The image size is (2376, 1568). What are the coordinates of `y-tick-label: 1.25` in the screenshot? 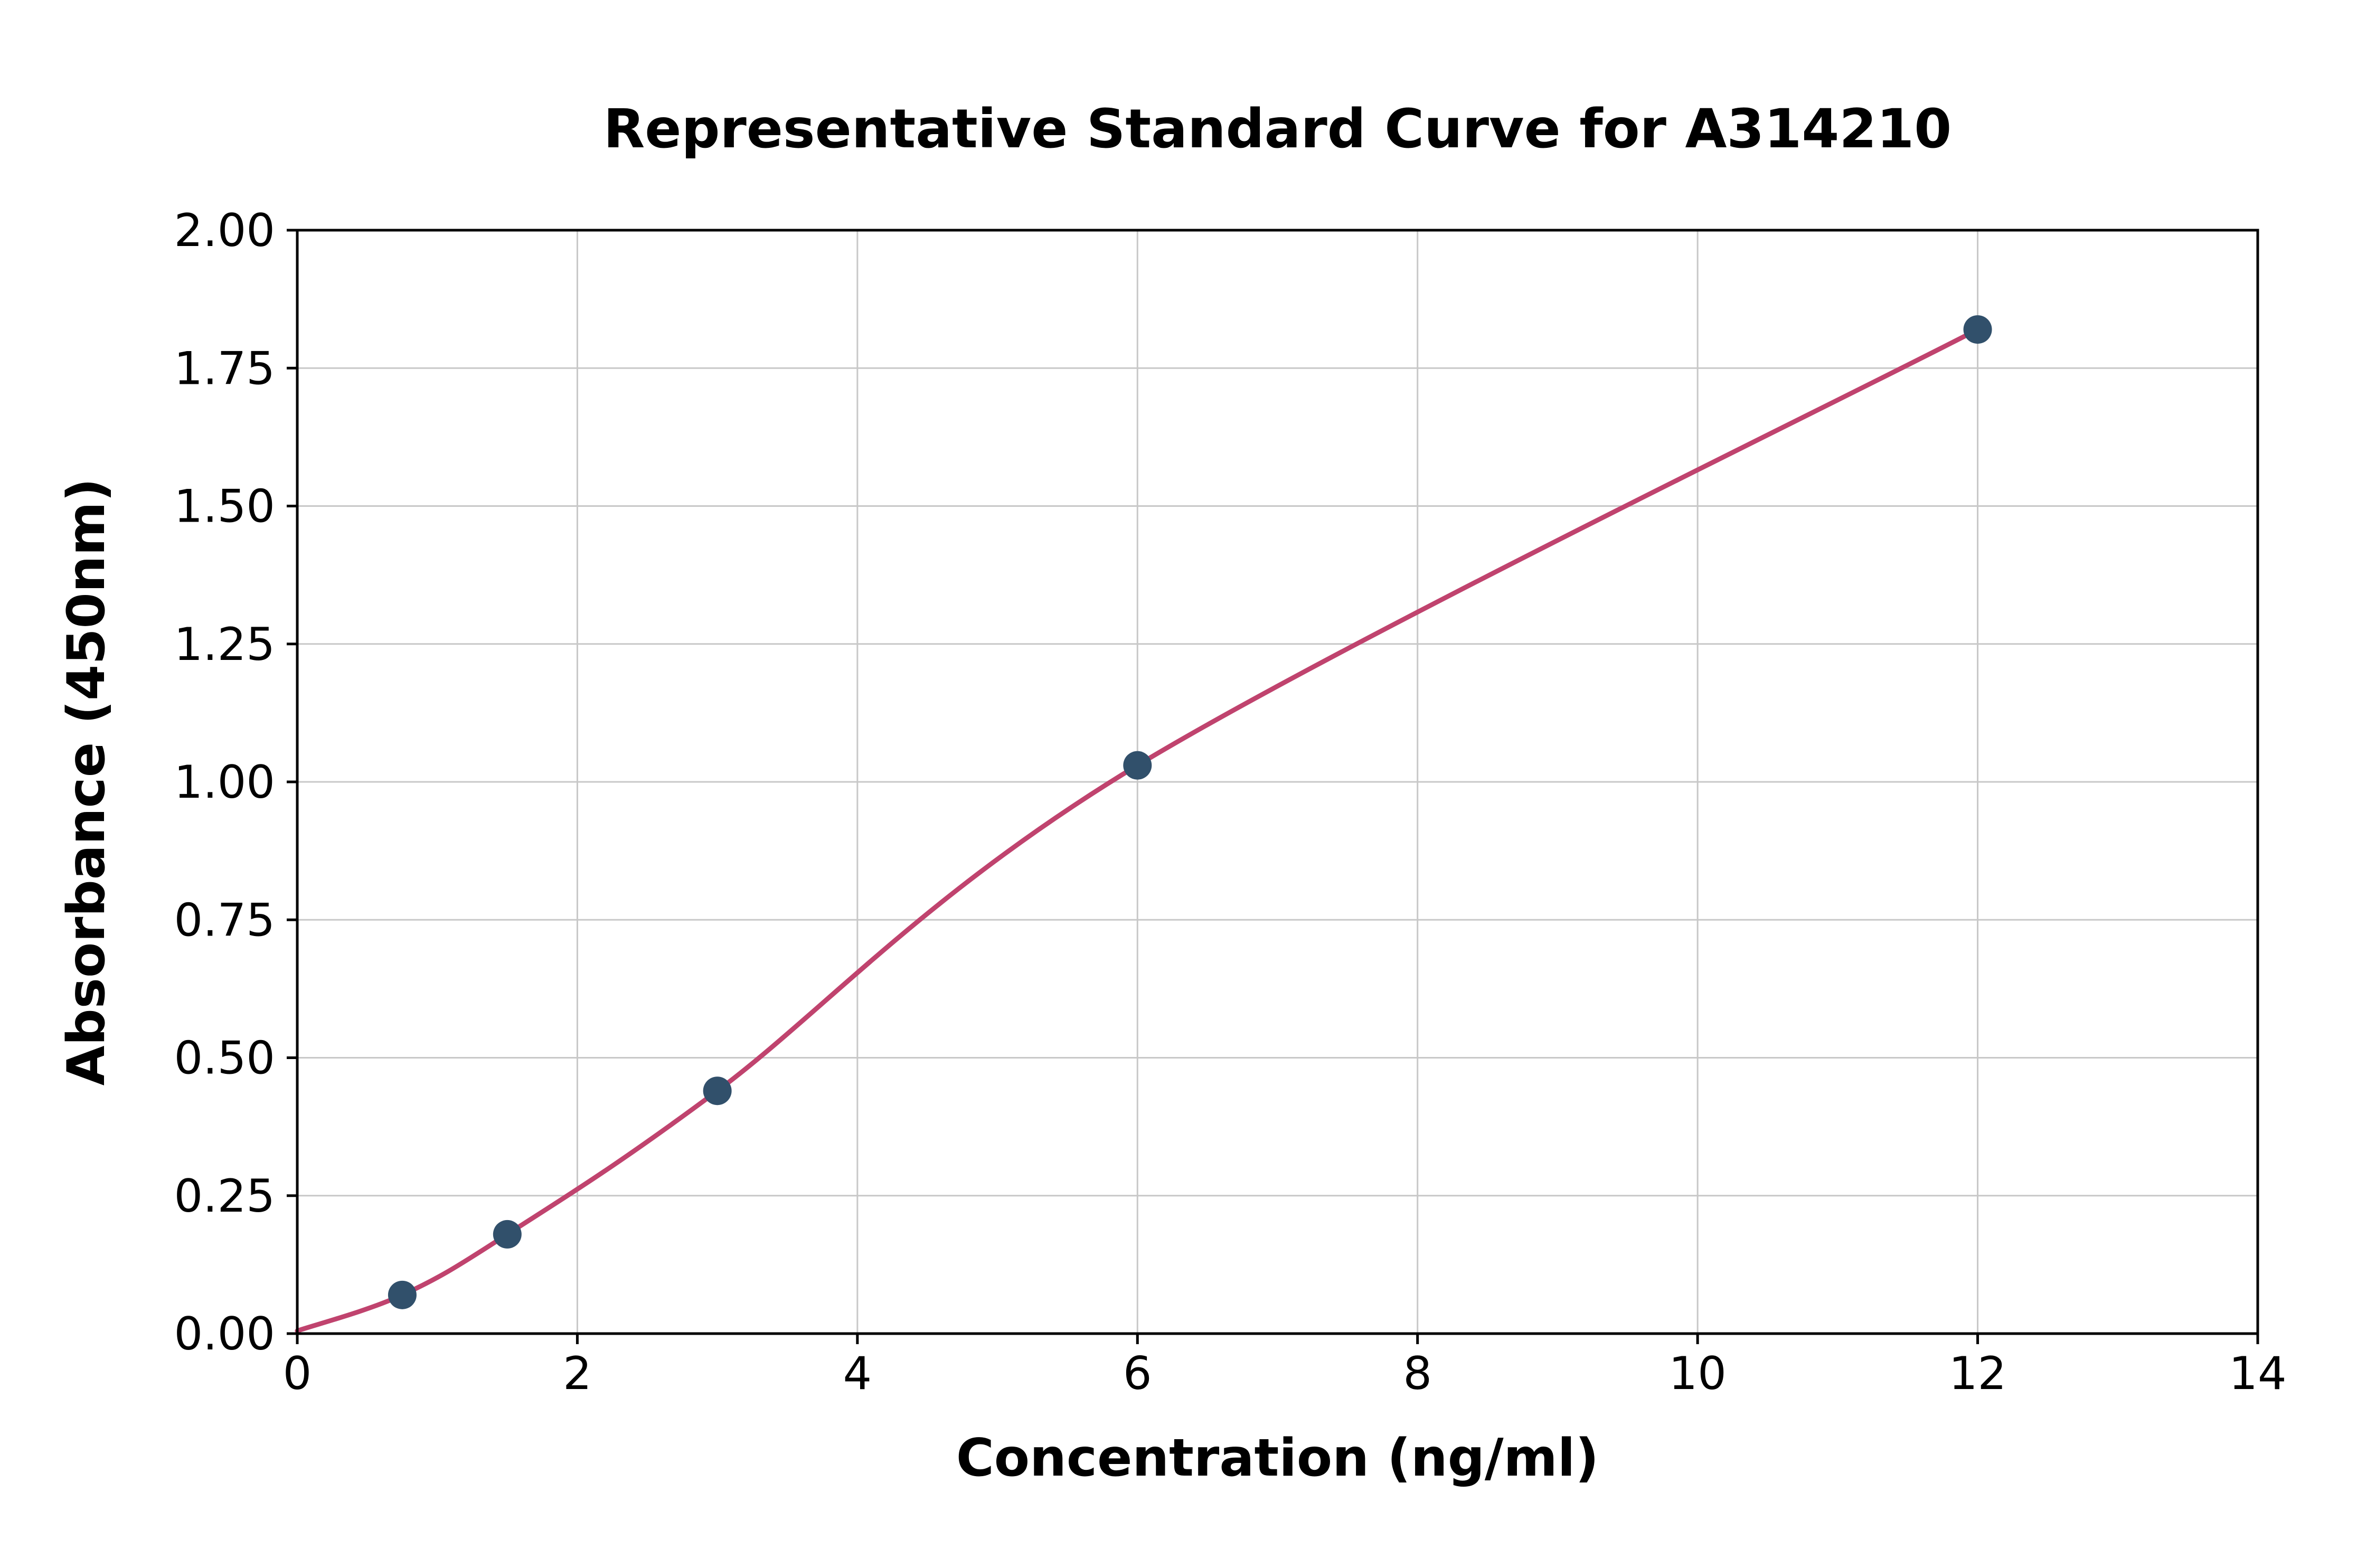 It's located at (224, 644).